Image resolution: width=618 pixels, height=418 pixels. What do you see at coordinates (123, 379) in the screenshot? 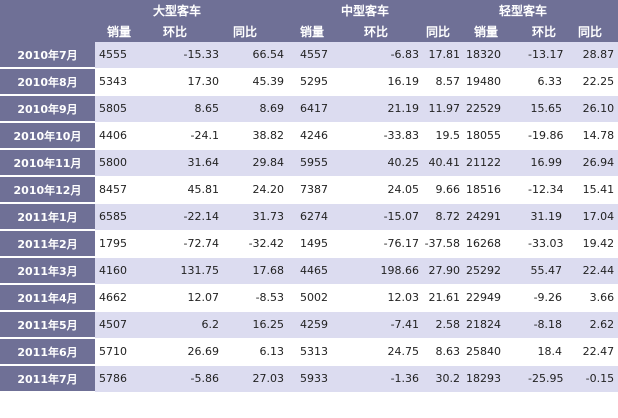
I see `large-sales-cell: 5786` at bounding box center [123, 379].